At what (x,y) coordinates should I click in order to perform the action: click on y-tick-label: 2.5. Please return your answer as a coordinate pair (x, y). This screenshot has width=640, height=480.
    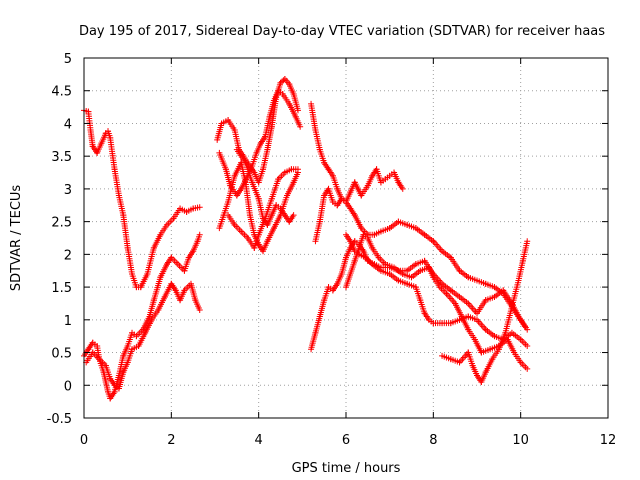
    Looking at the image, I should click on (61, 223).